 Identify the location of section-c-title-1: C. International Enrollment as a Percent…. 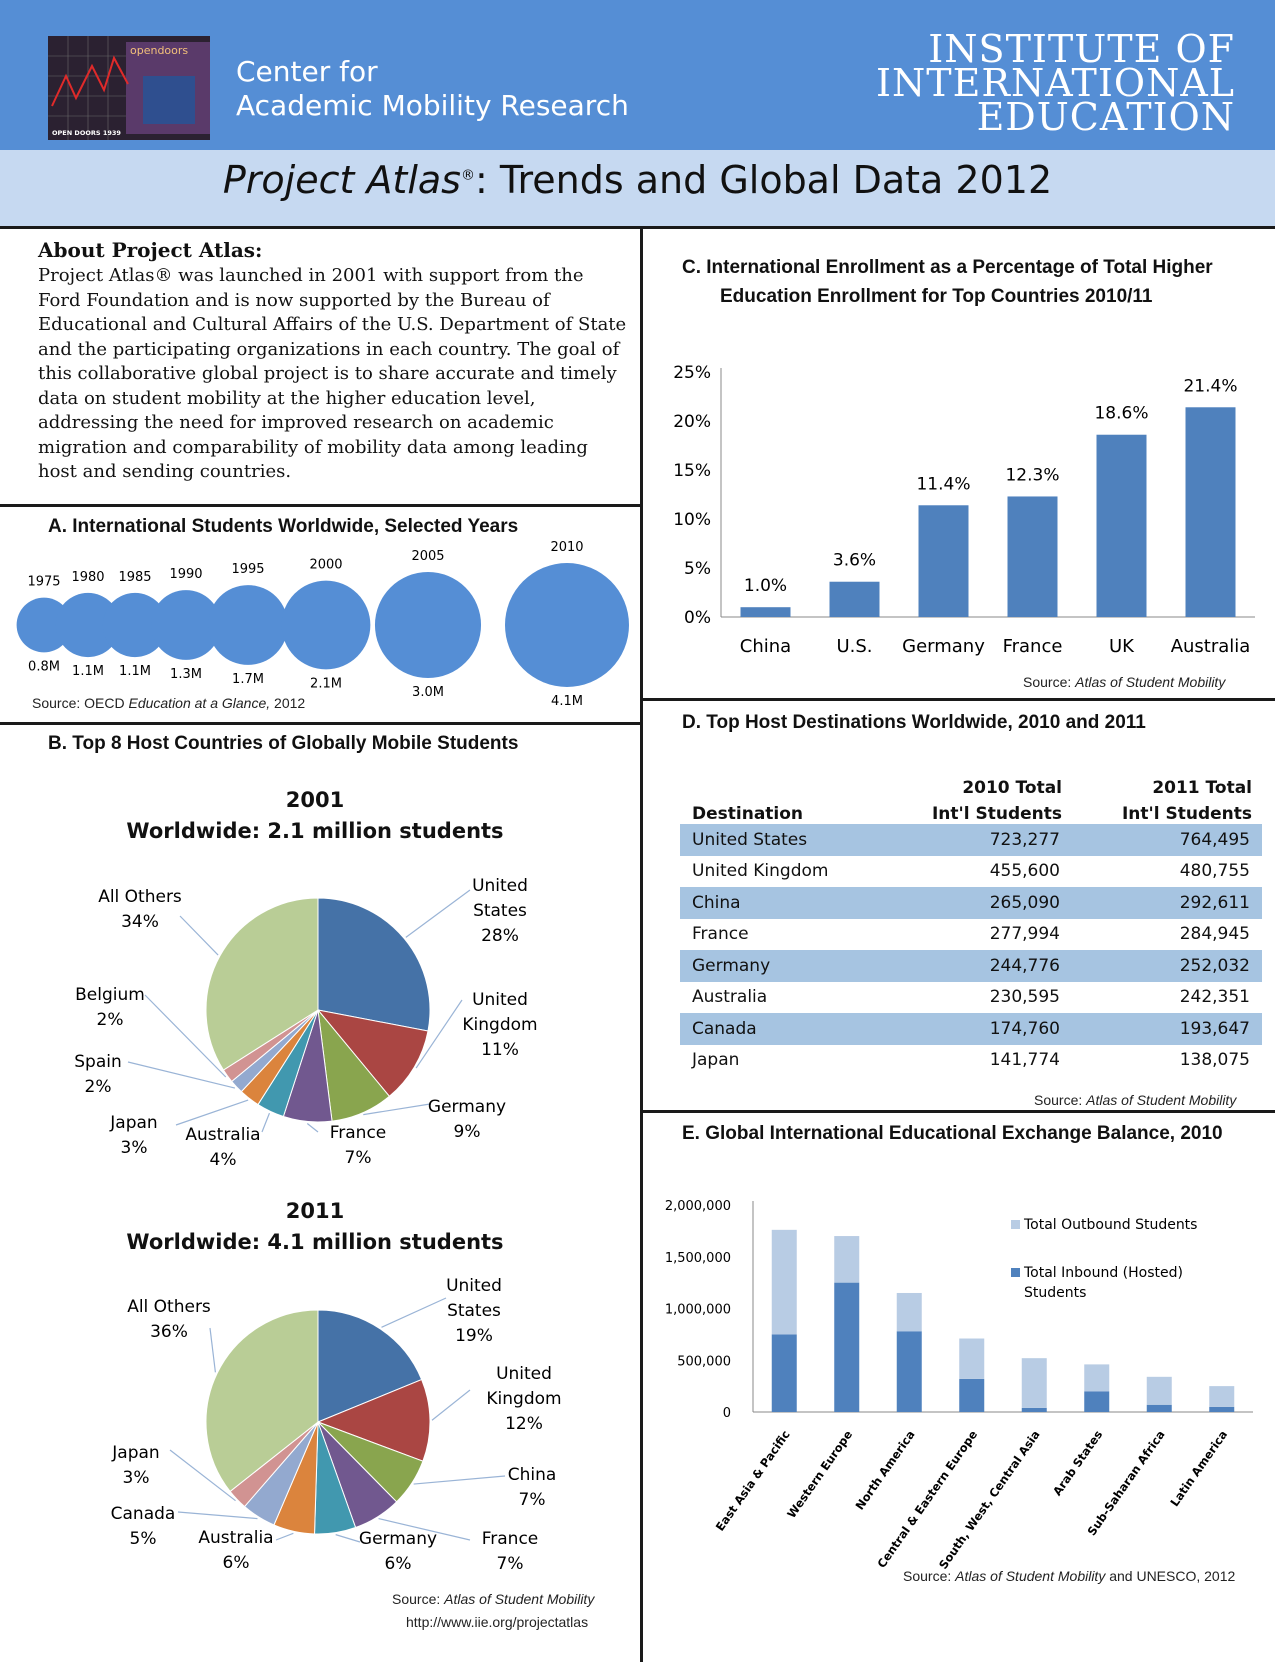
(947, 267).